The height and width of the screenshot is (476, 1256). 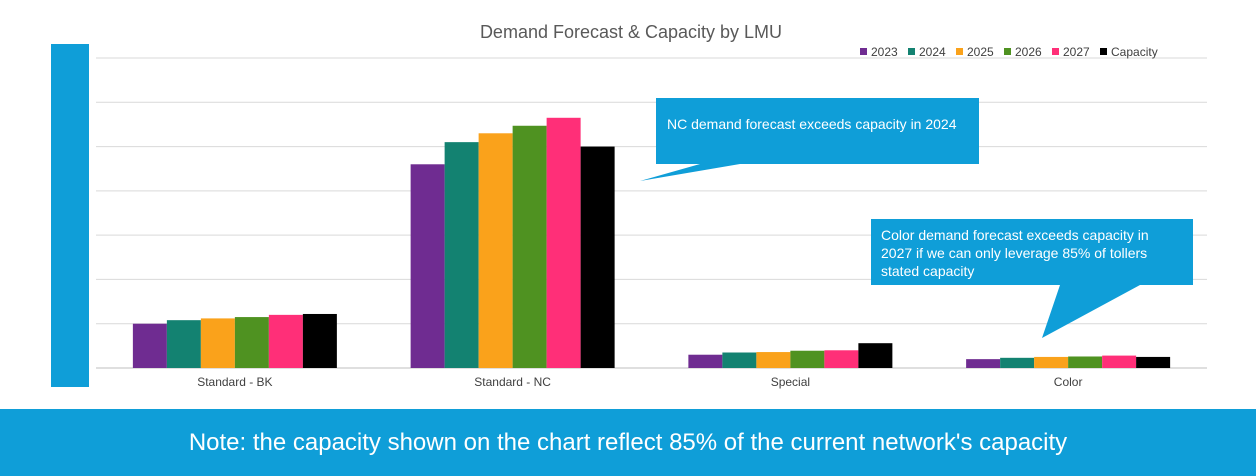 I want to click on chart-title: Demand Forecast & Capacity by LMU, so click(x=631, y=32).